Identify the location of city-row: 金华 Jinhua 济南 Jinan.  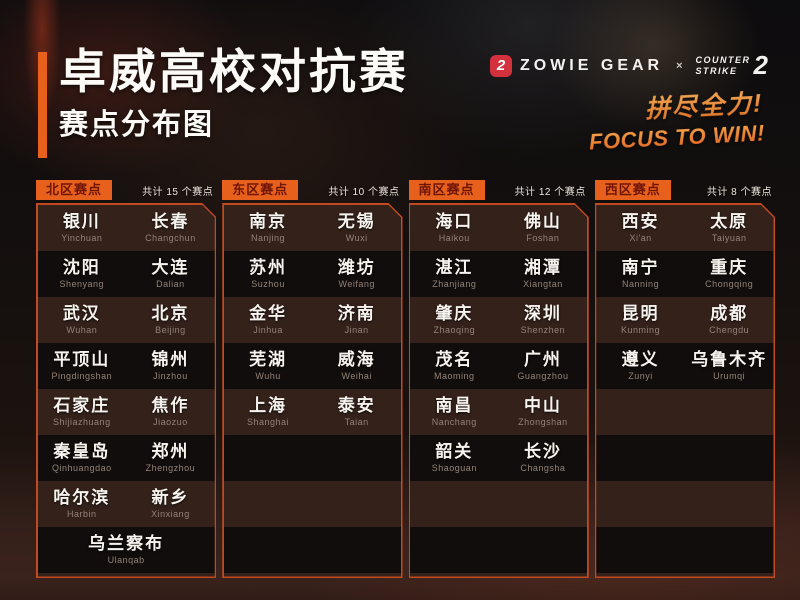
(312, 320).